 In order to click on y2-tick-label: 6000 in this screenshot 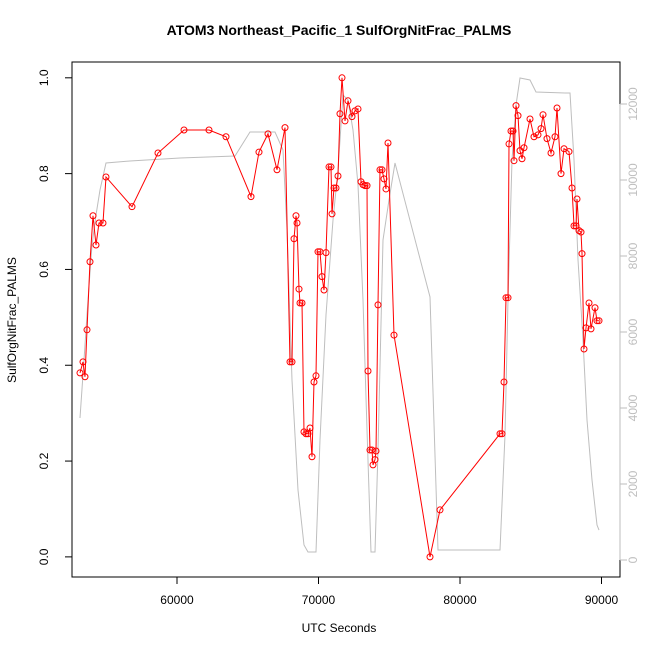, I will do `click(633, 331)`.